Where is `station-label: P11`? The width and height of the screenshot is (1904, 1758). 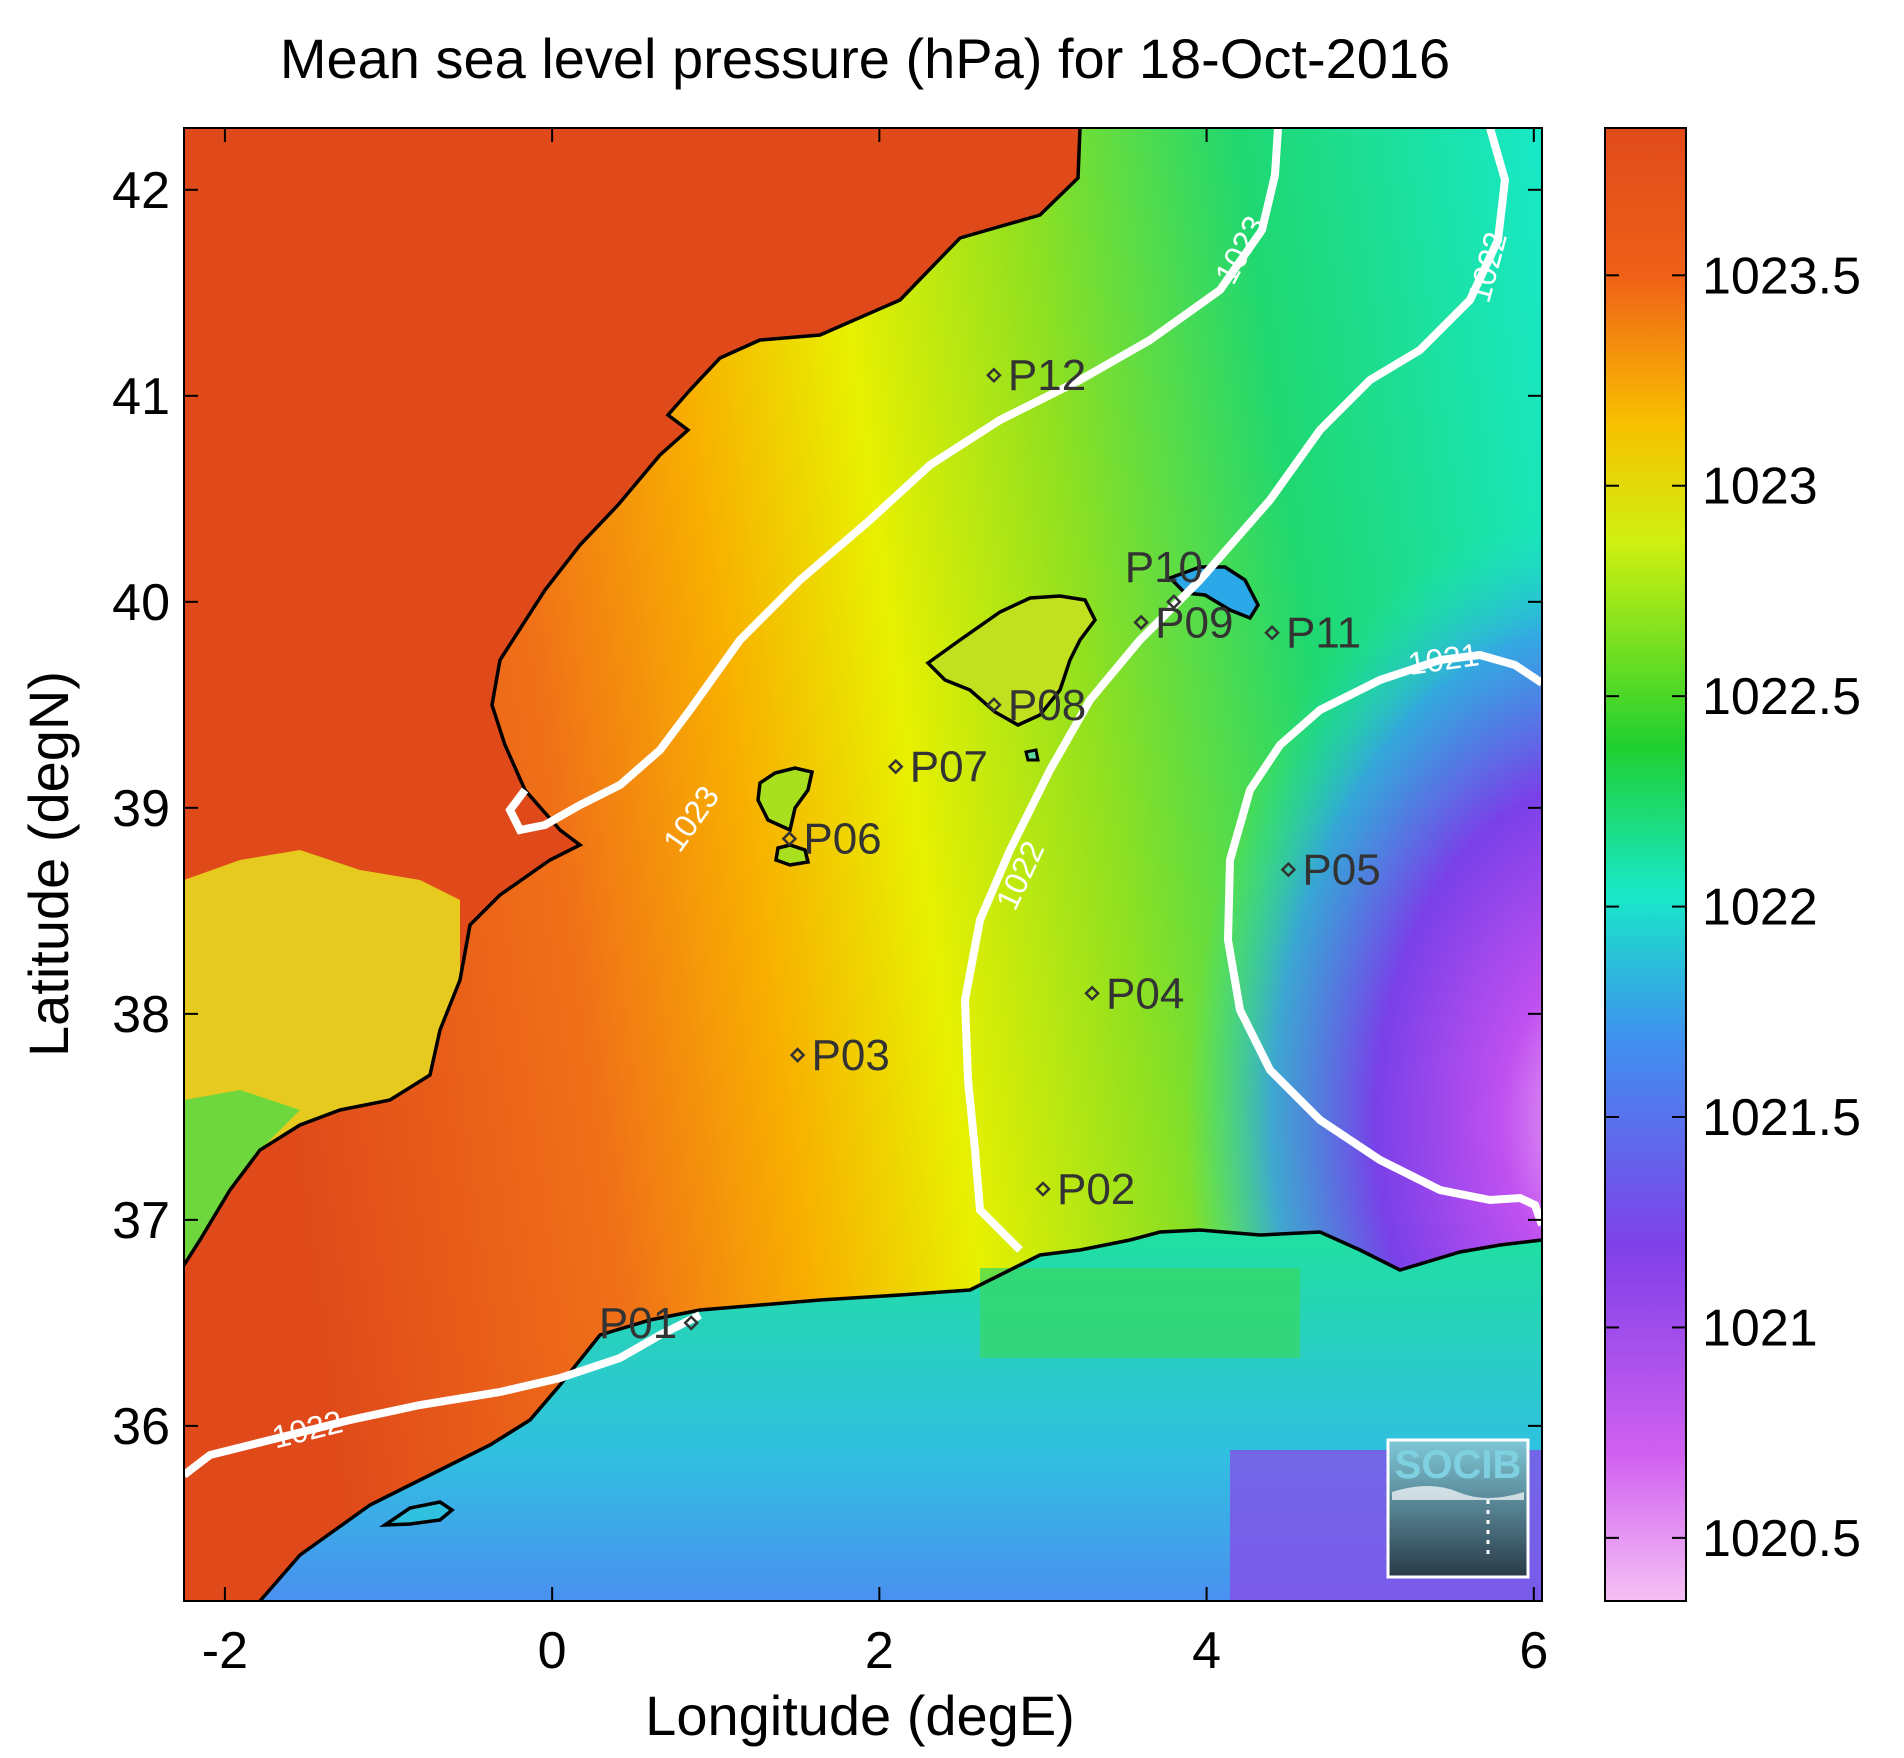
station-label: P11 is located at coordinates (1323, 633).